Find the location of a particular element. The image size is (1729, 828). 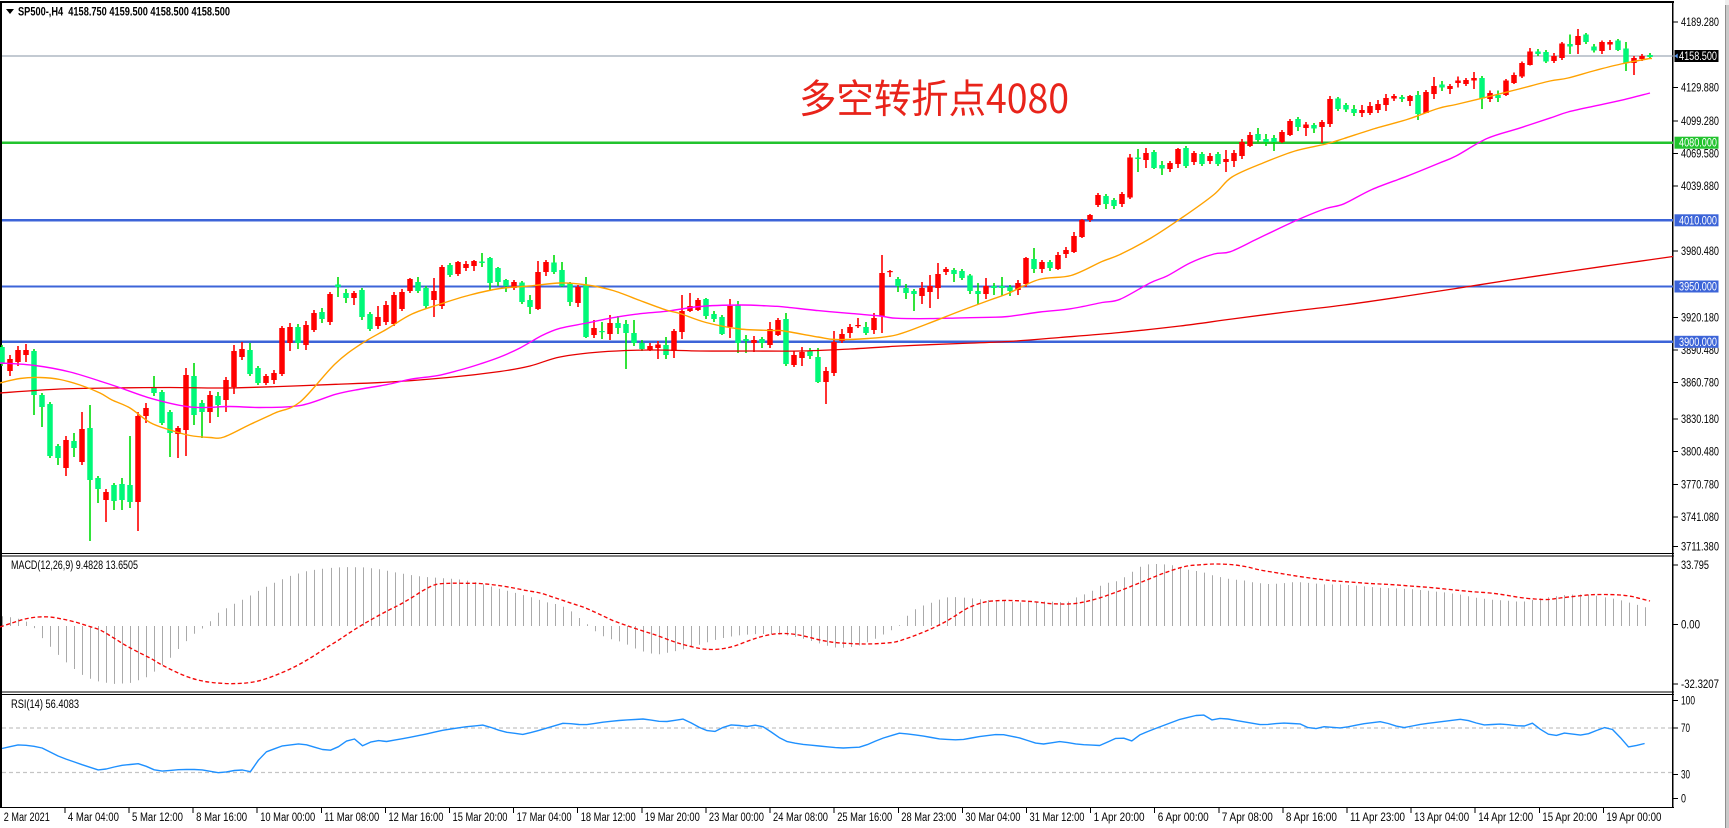

svg-text: 12 Mar 16:00 is located at coordinates (415, 818).